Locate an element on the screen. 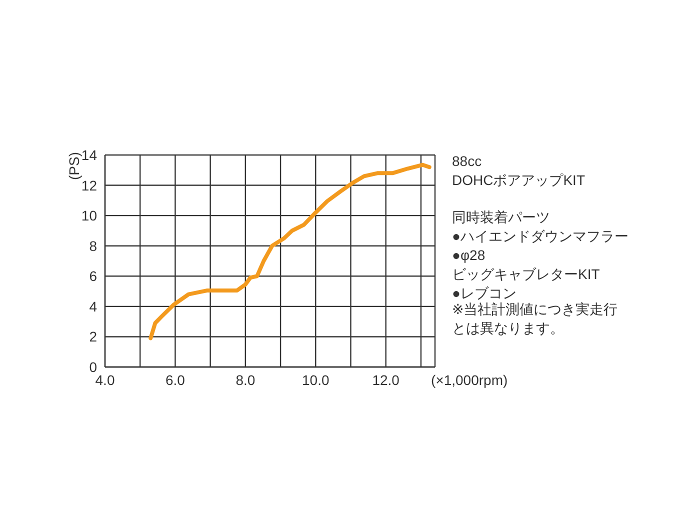 The height and width of the screenshot is (525, 700). x-tick-label: 10.0 is located at coordinates (316, 380).